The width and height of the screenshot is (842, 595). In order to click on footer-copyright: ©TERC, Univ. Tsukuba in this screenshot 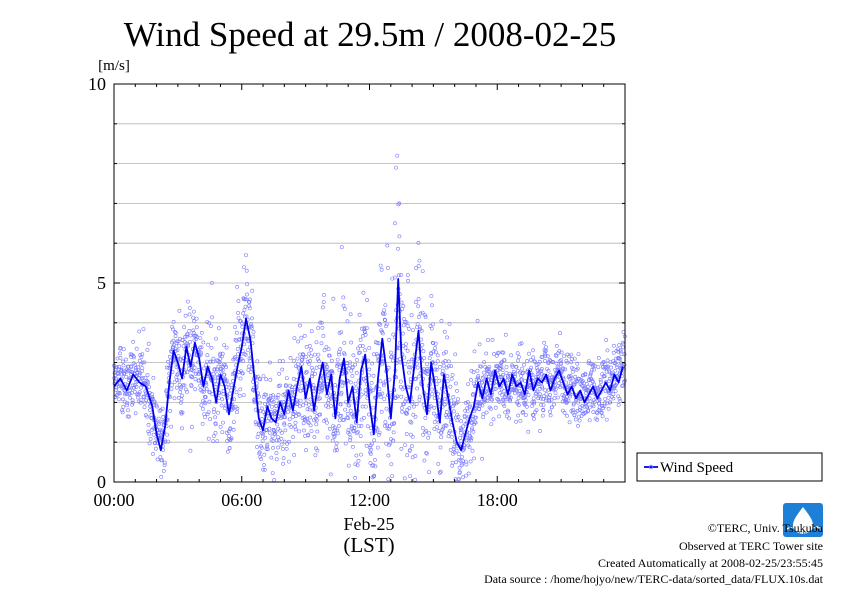, I will do `click(766, 528)`.